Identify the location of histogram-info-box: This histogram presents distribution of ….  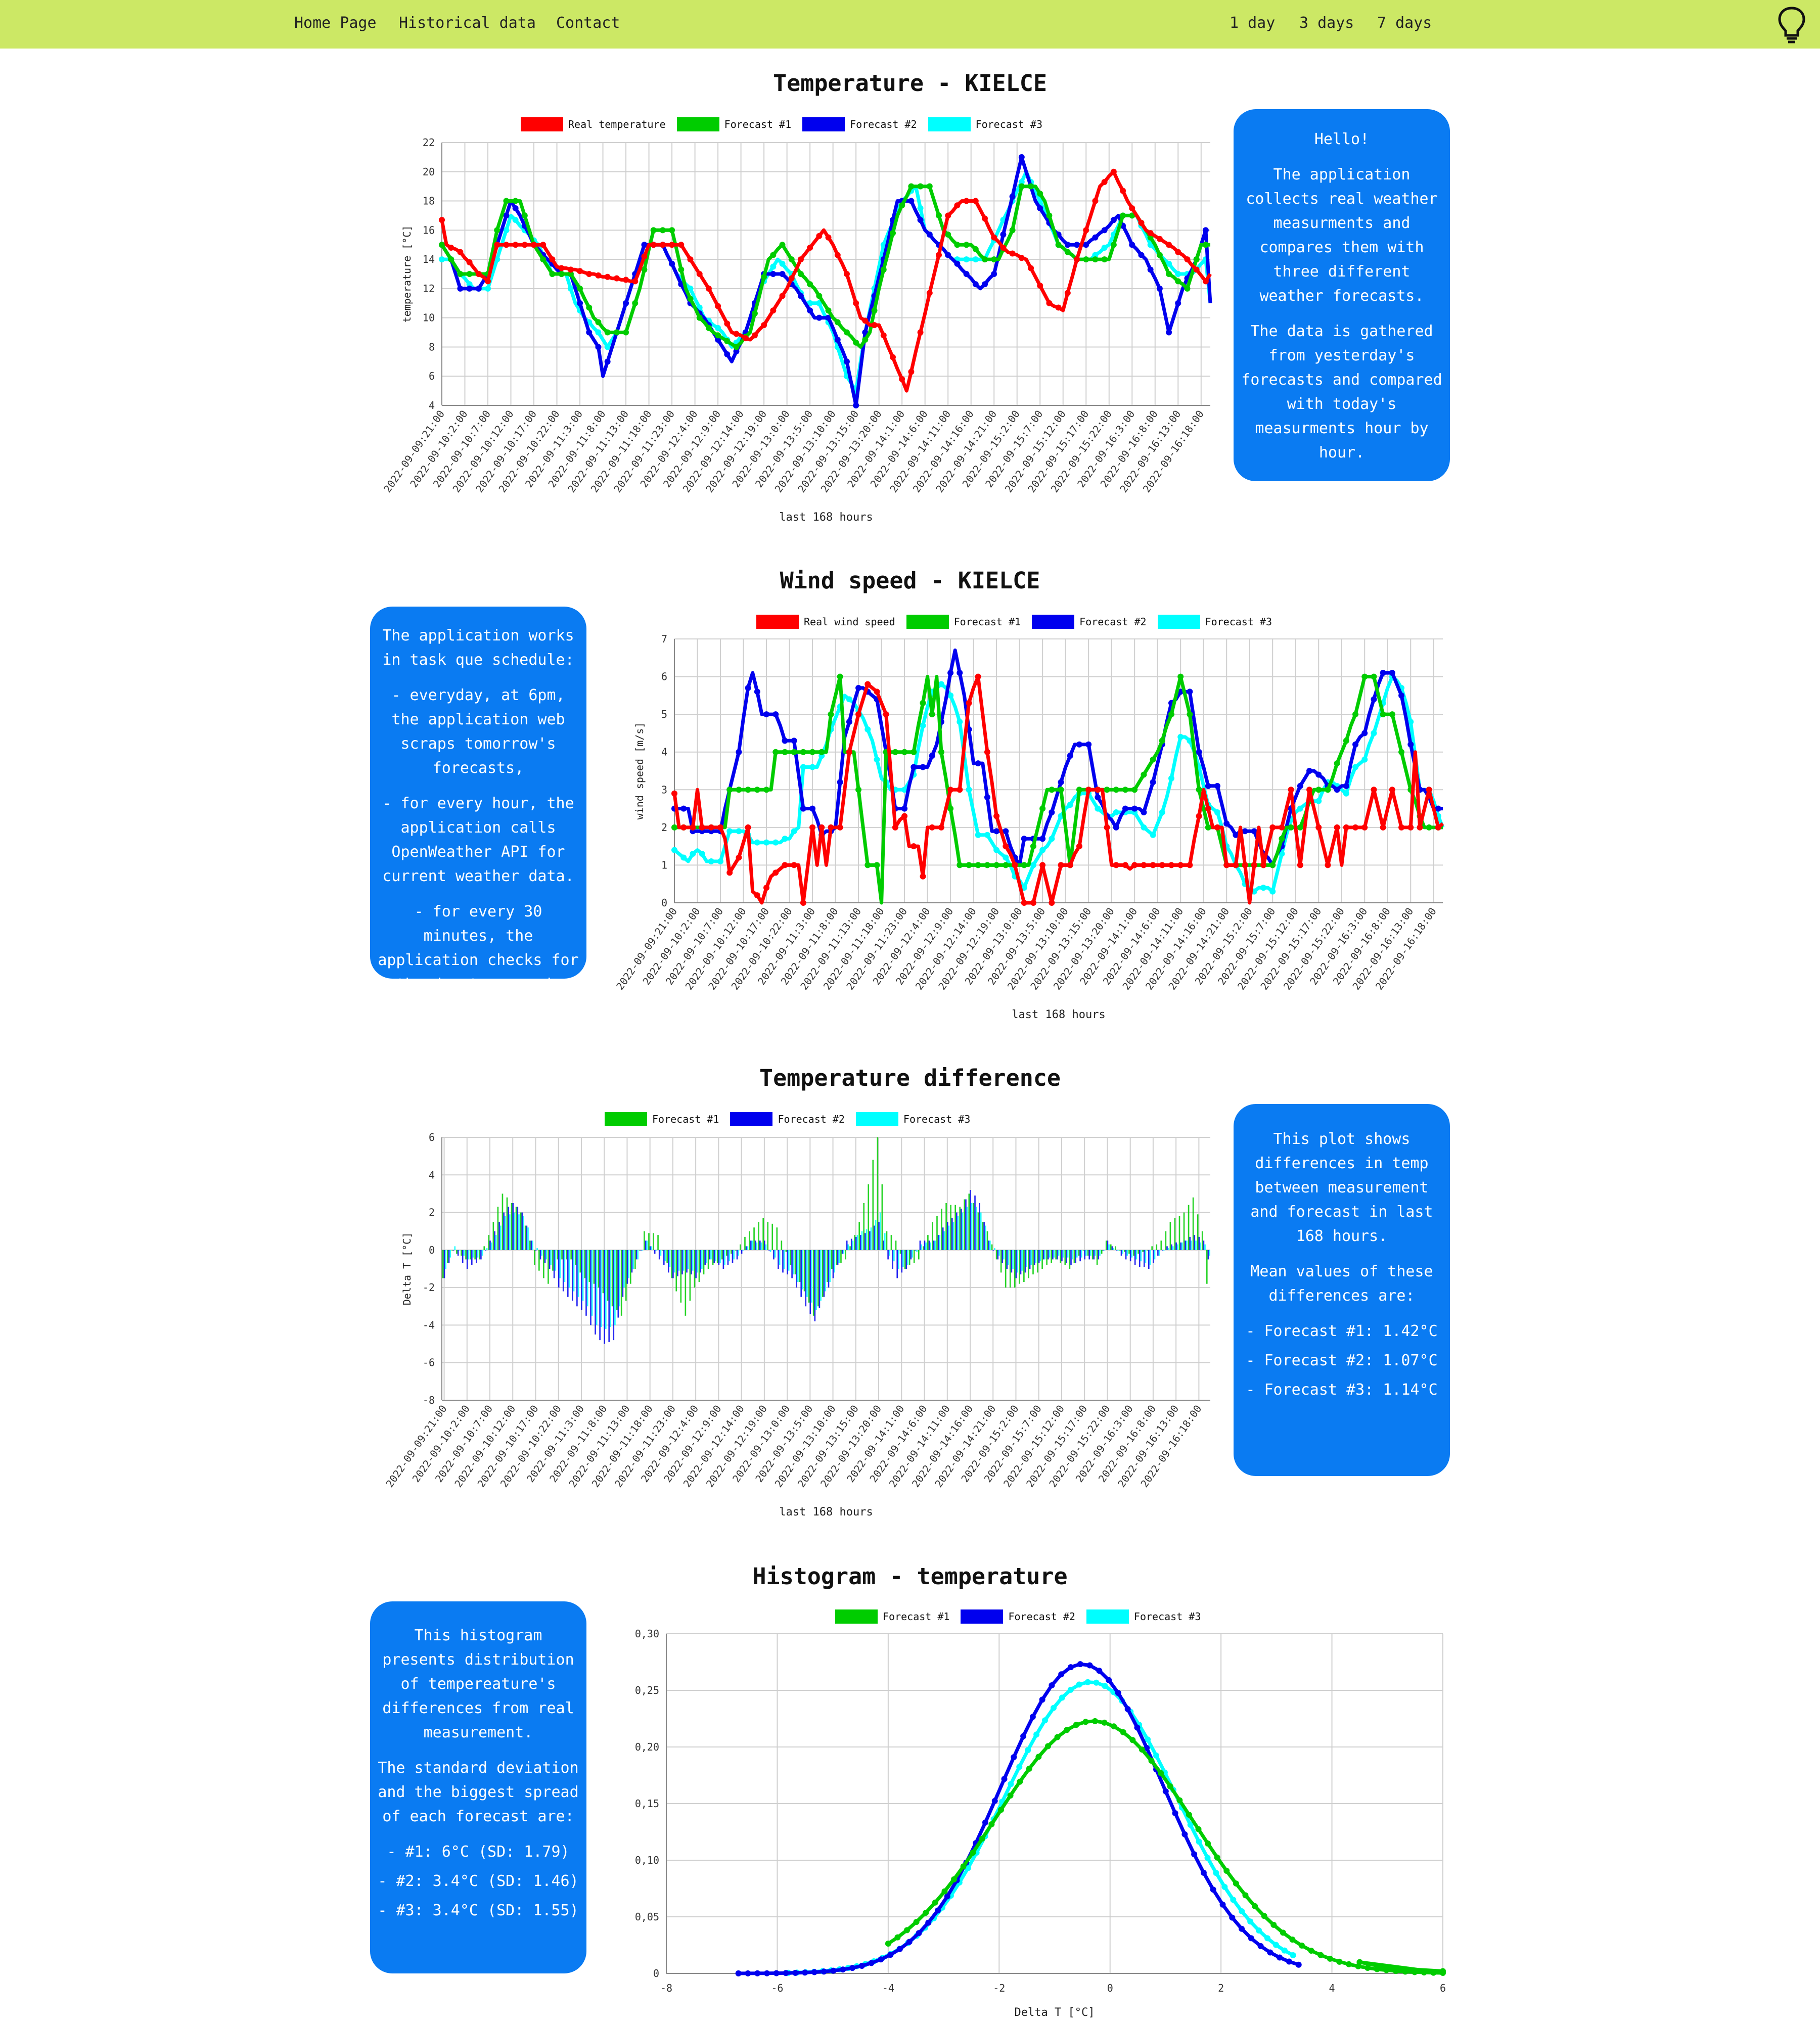
(478, 1787).